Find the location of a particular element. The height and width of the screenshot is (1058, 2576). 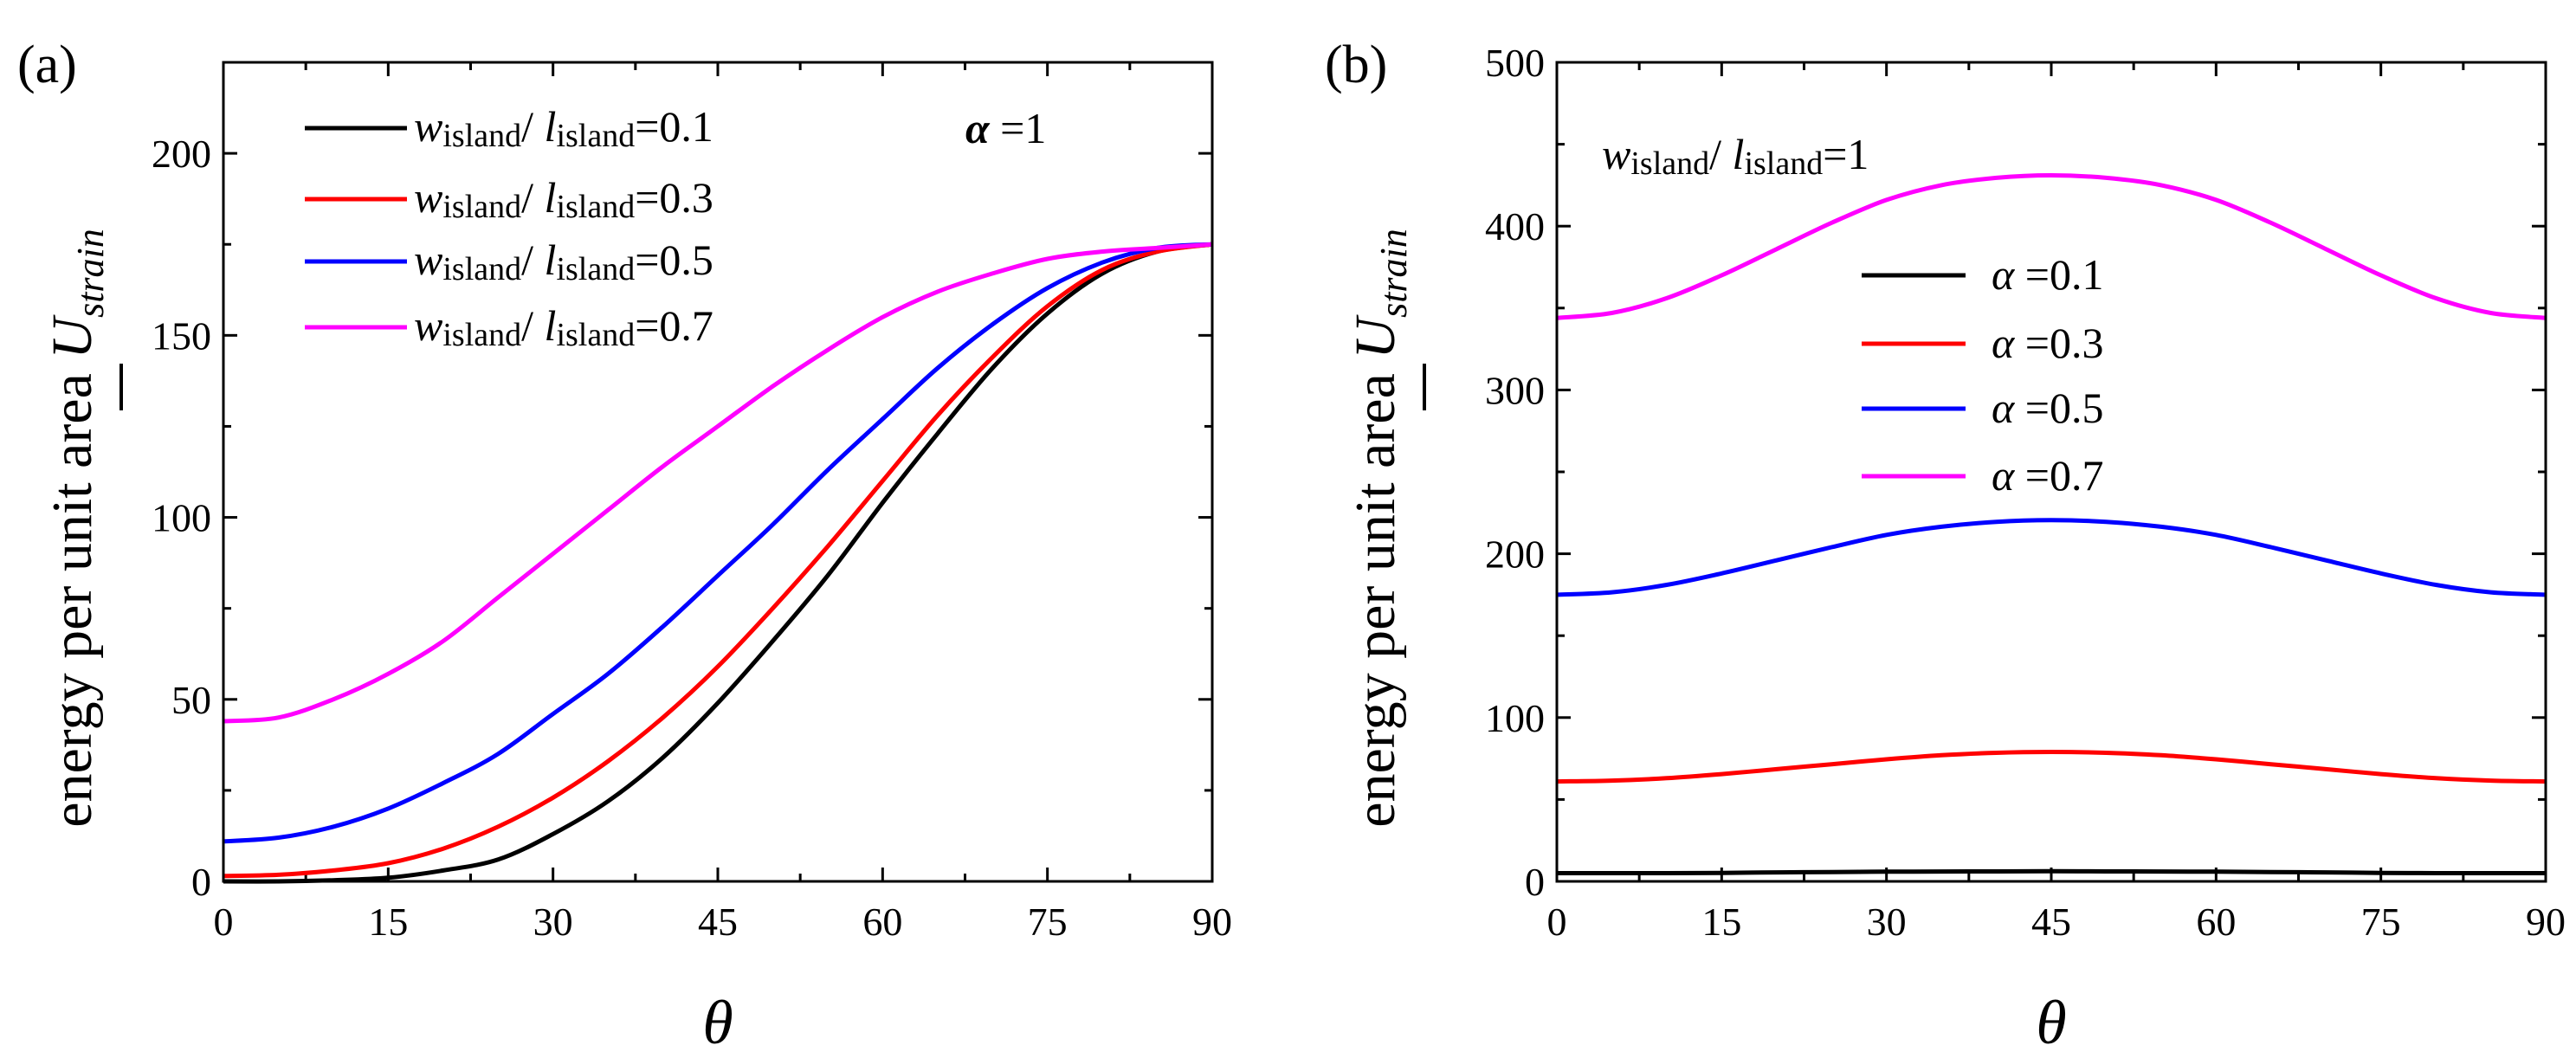

panel-b-label: (b) is located at coordinates (1356, 64).